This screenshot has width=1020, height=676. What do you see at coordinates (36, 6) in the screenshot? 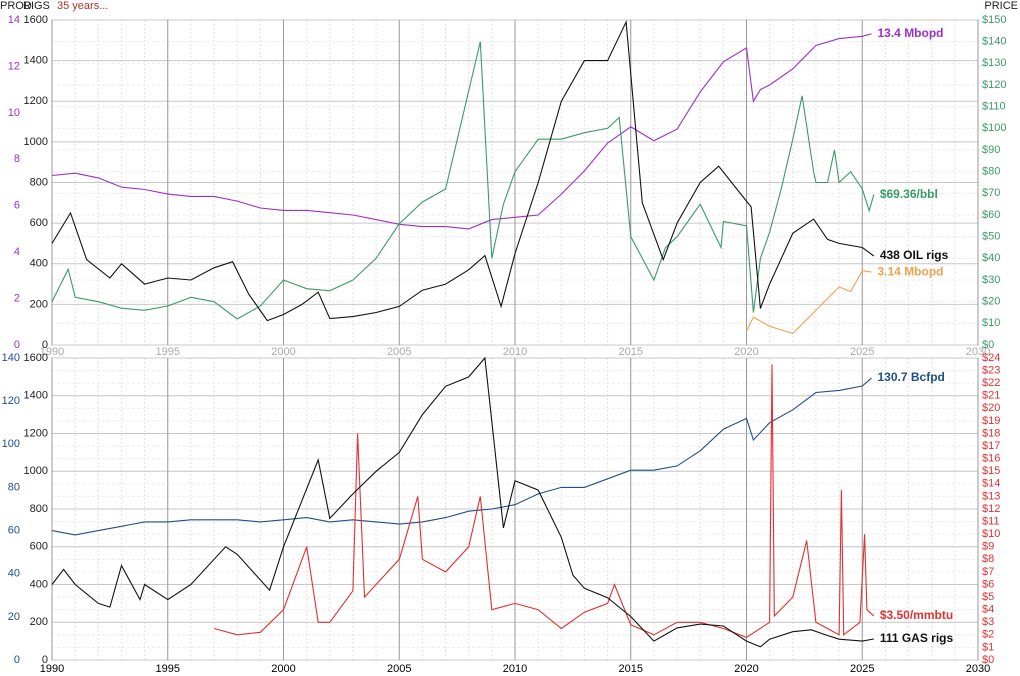
I see `y-axis-title: RIGS` at bounding box center [36, 6].